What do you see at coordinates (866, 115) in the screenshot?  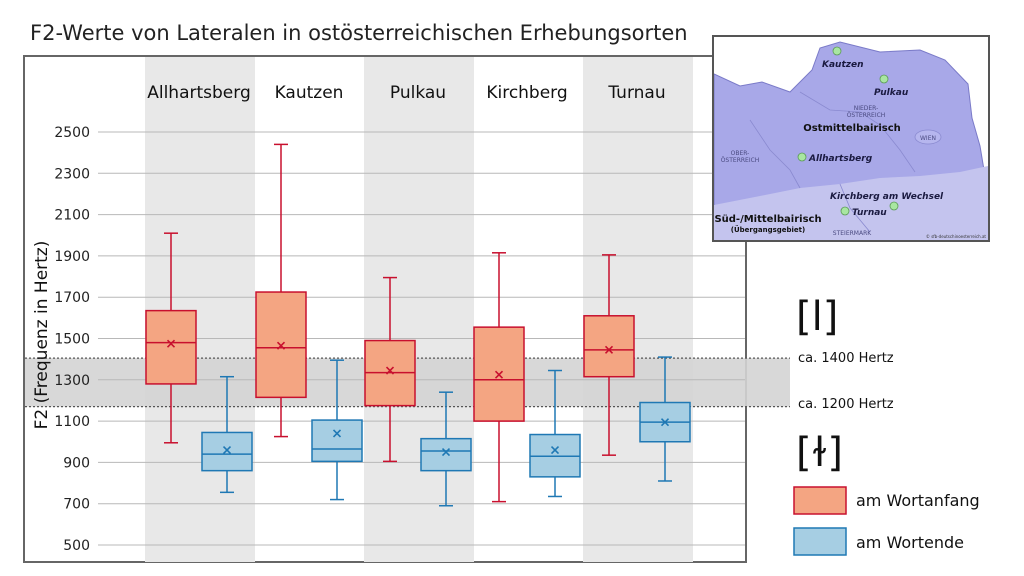 I see `map-region-nieder-2: ÖSTERREICH` at bounding box center [866, 115].